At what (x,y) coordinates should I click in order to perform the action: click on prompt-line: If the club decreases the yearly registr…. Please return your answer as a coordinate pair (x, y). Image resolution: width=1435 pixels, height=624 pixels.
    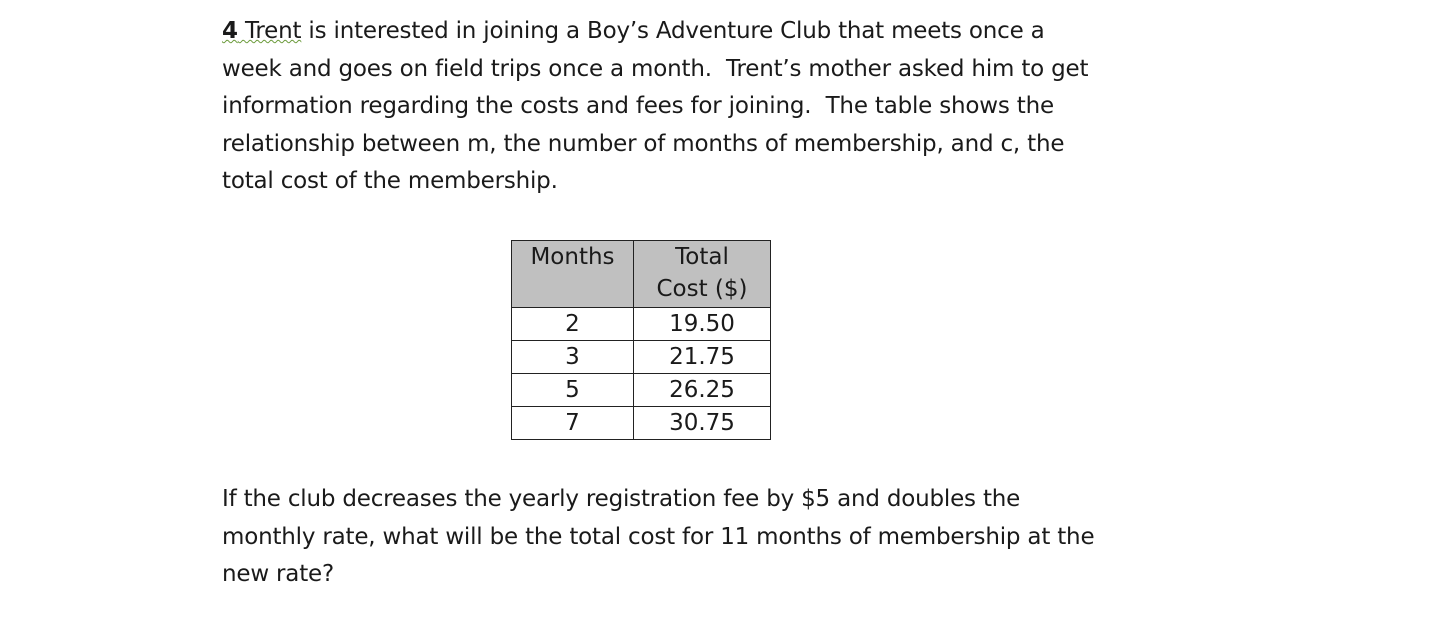
    Looking at the image, I should click on (621, 499).